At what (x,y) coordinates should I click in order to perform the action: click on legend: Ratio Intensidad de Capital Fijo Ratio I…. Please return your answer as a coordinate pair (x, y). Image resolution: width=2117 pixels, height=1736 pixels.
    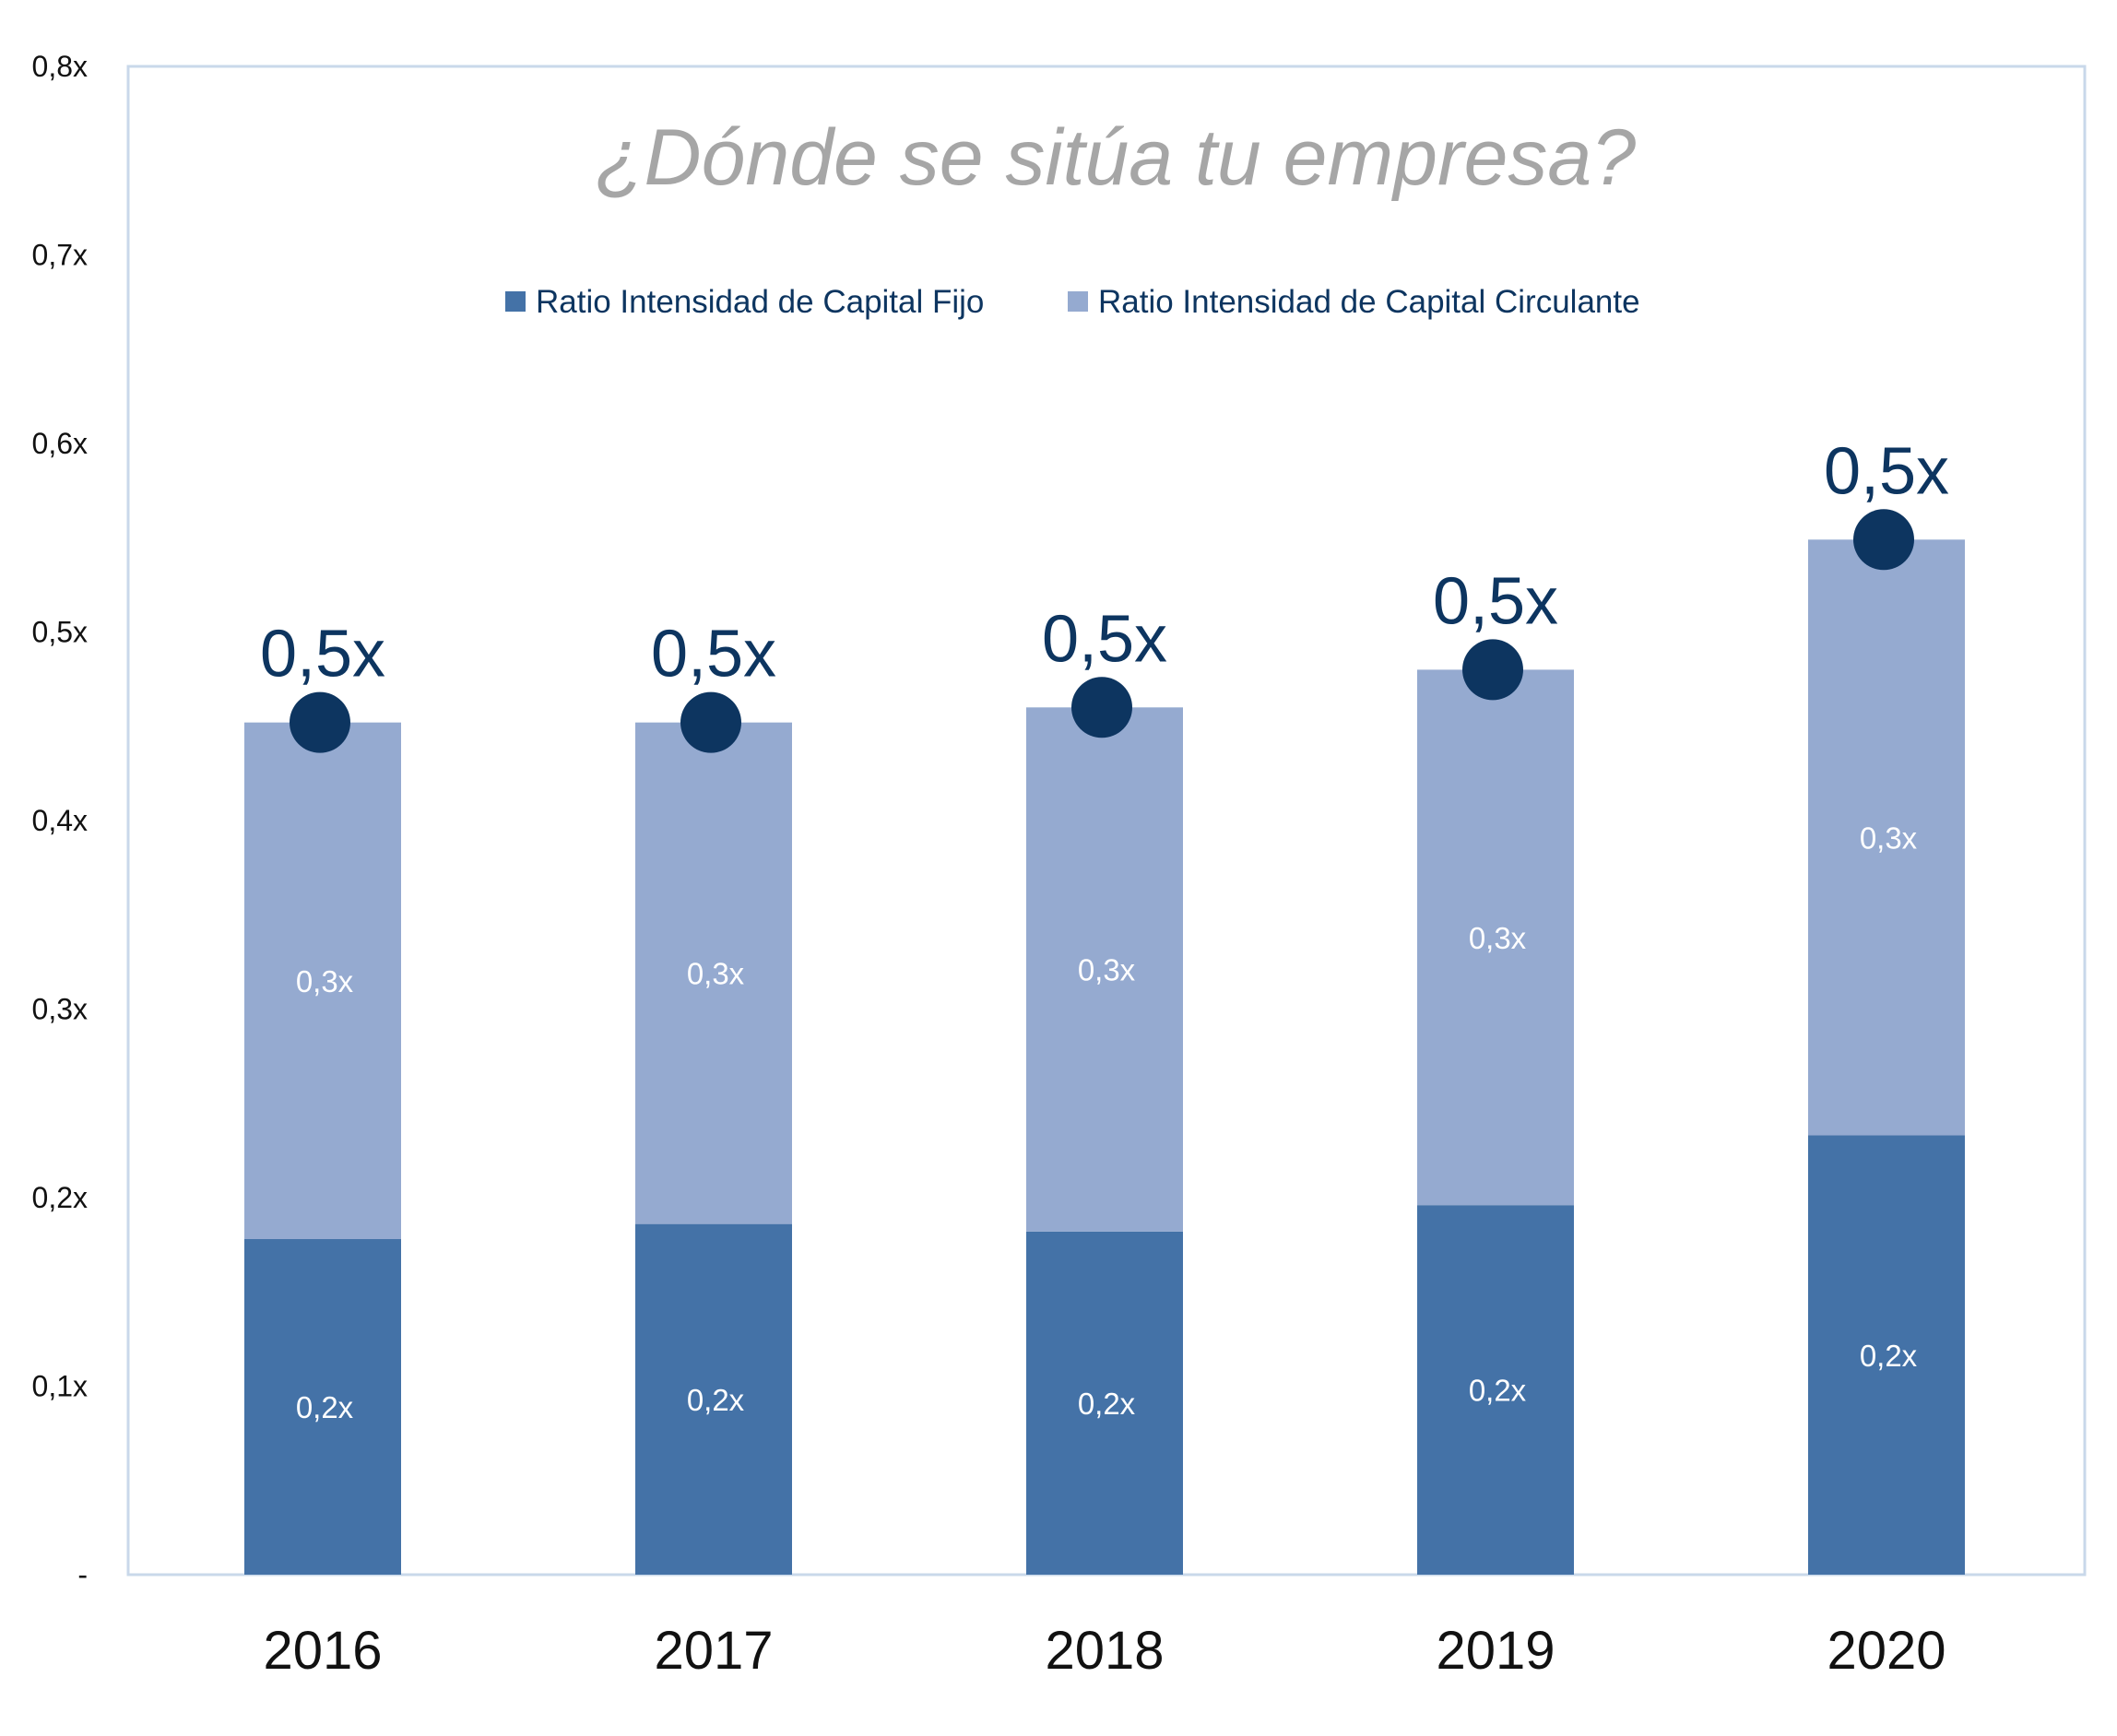
    Looking at the image, I should click on (1072, 302).